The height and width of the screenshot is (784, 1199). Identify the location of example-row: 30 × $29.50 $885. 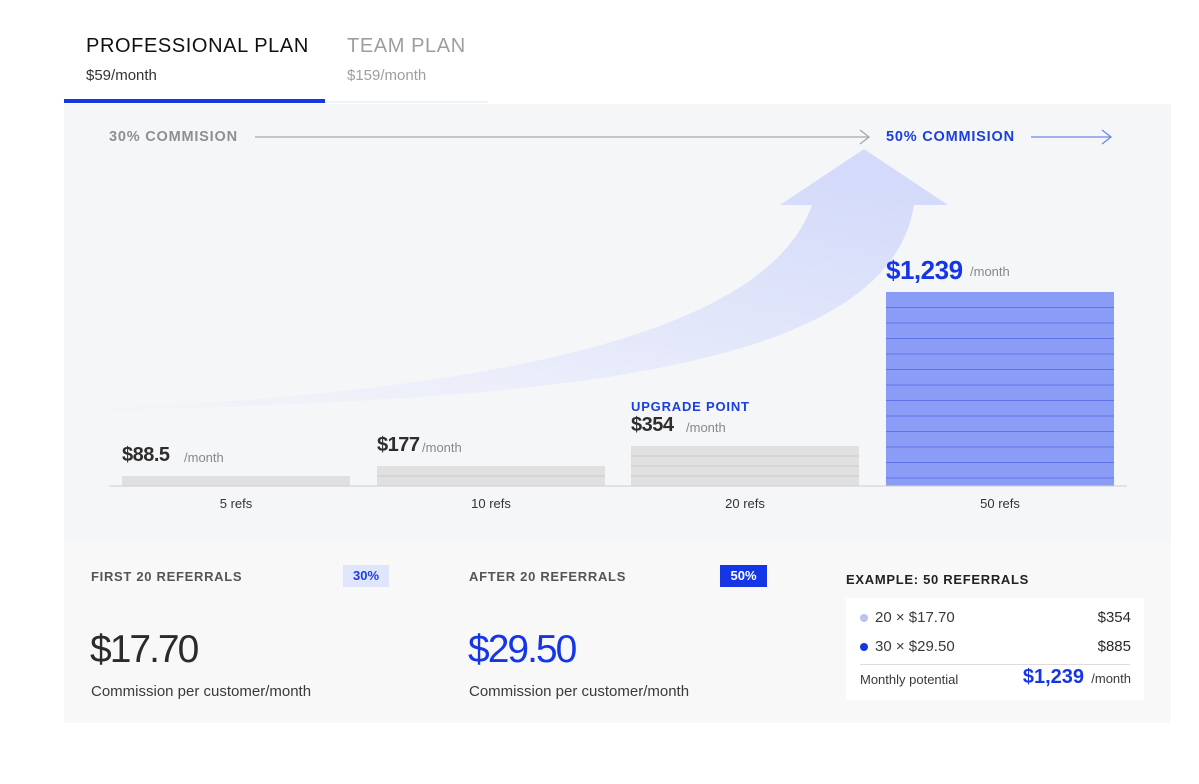
(995, 647).